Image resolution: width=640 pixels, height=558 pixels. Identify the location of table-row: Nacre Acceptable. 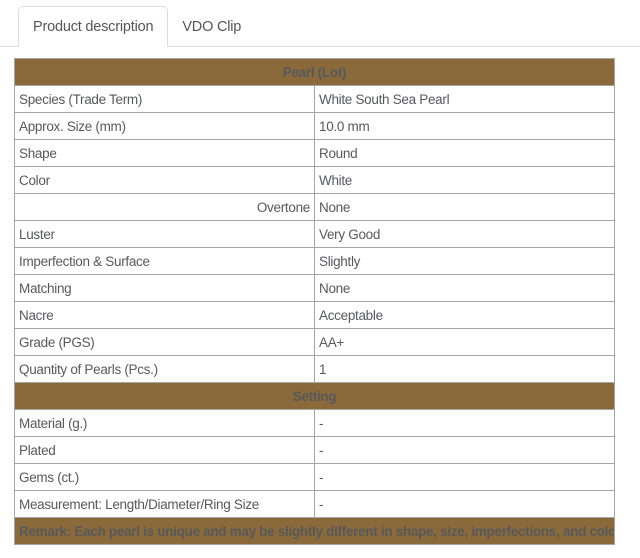
(314, 315).